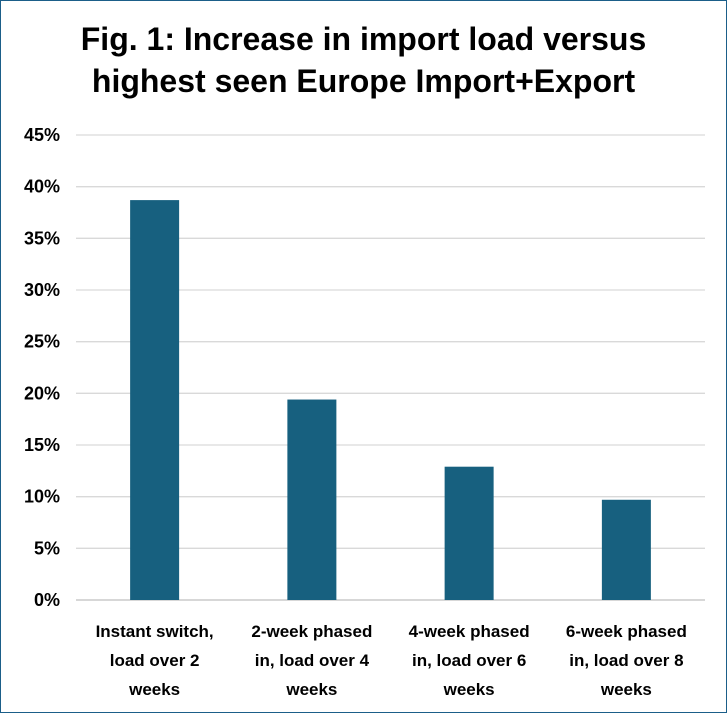 The width and height of the screenshot is (727, 713). I want to click on y-tick-label: 35%, so click(42, 238).